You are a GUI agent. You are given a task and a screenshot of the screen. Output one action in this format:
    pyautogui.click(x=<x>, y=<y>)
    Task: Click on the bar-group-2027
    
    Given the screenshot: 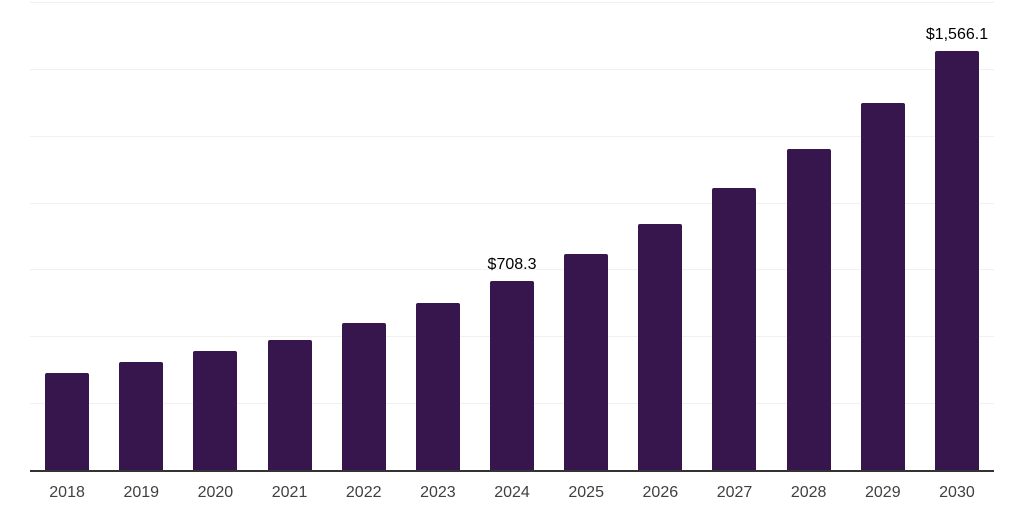 What is the action you would take?
    pyautogui.click(x=734, y=329)
    